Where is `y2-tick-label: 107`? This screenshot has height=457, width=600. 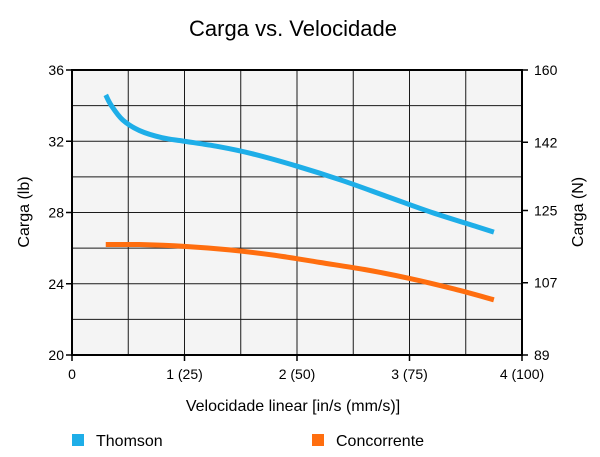 y2-tick-label: 107 is located at coordinates (546, 283).